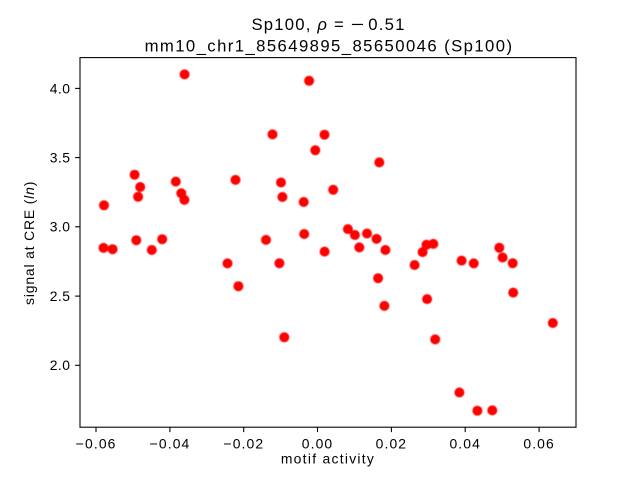 This screenshot has height=485, width=640. What do you see at coordinates (391, 443) in the screenshot?
I see `svg-text: 0.02` at bounding box center [391, 443].